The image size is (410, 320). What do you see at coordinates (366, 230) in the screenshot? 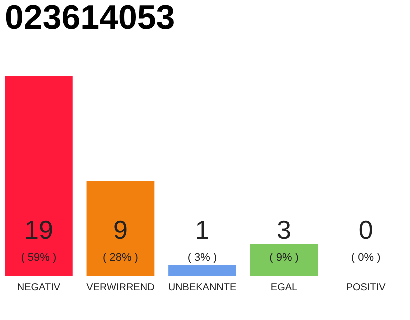
I see `data-label: 0` at bounding box center [366, 230].